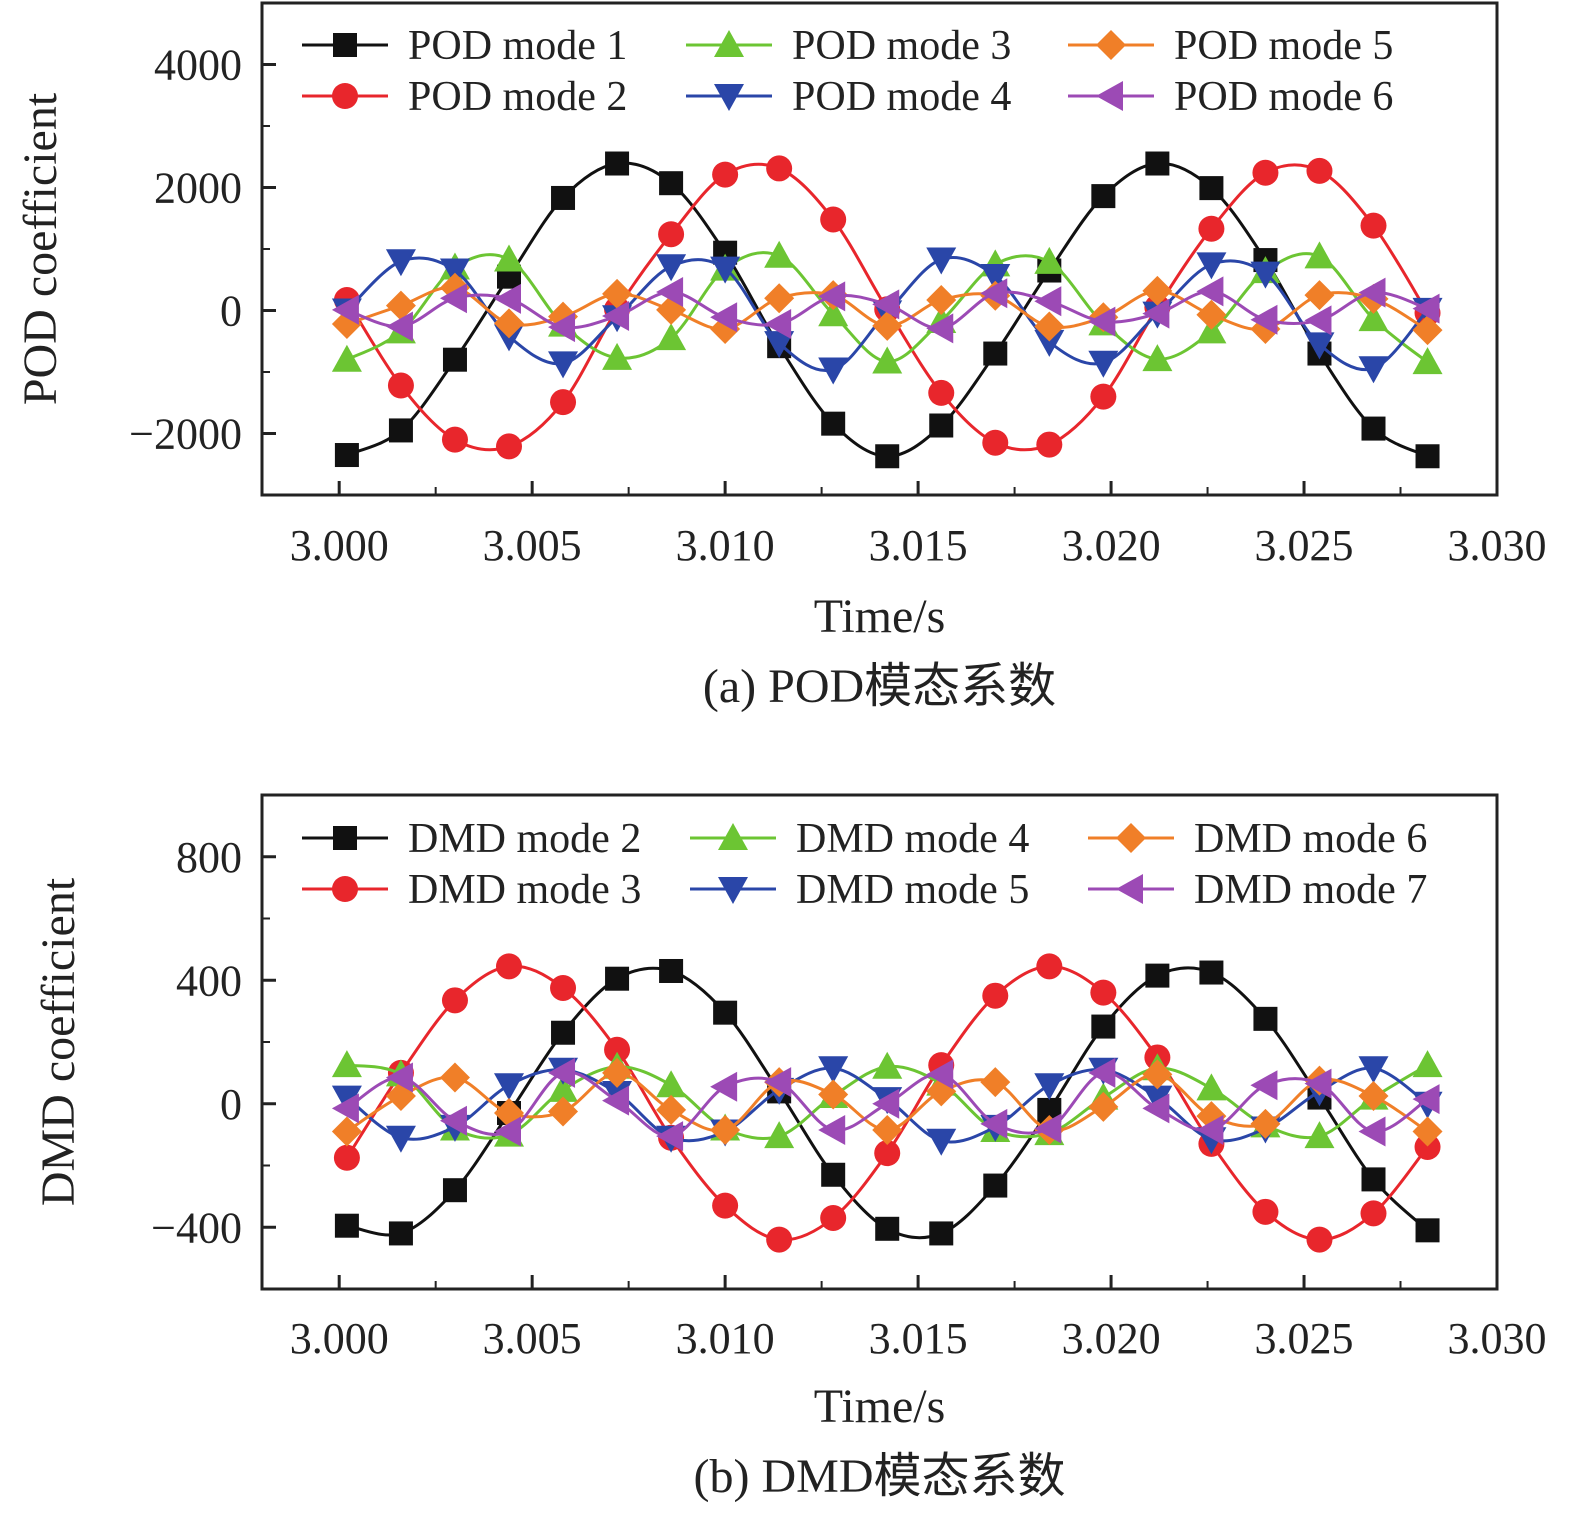  I want to click on x-tick-label: 3.000, so click(339, 1338).